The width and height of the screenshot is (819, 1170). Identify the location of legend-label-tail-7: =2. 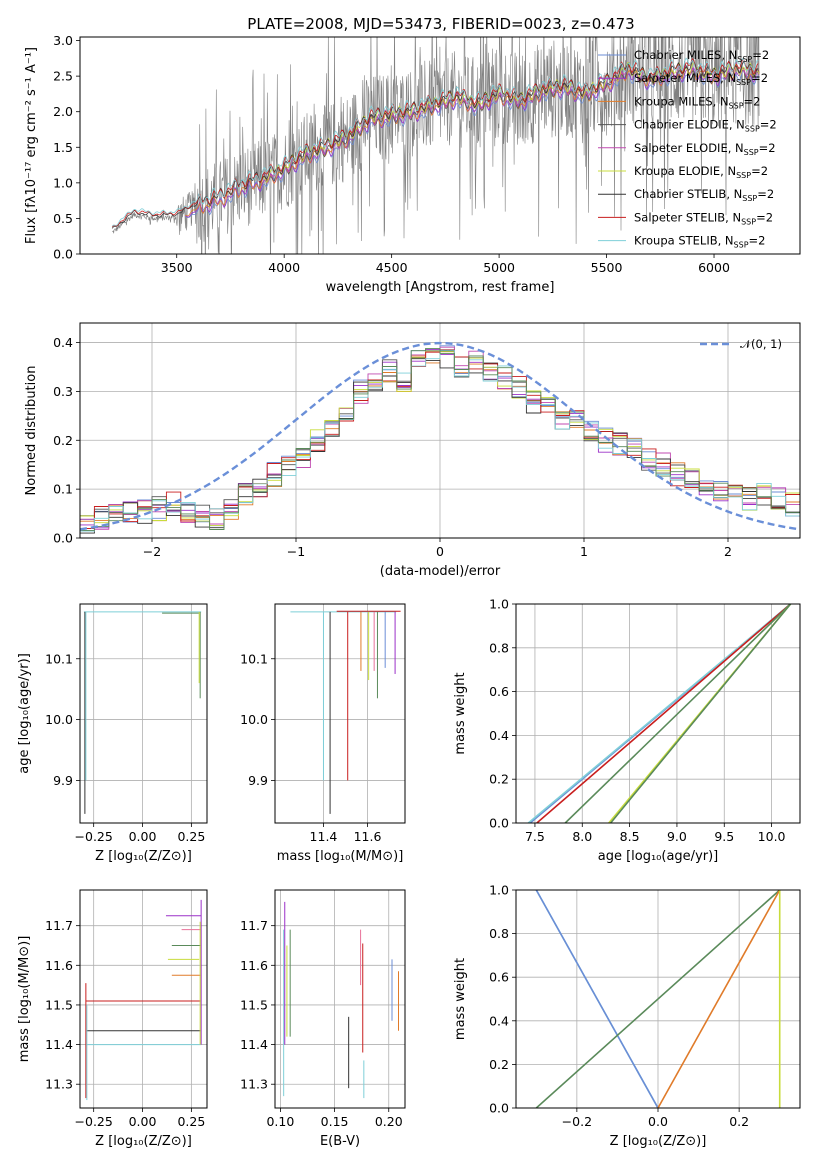
(764, 217).